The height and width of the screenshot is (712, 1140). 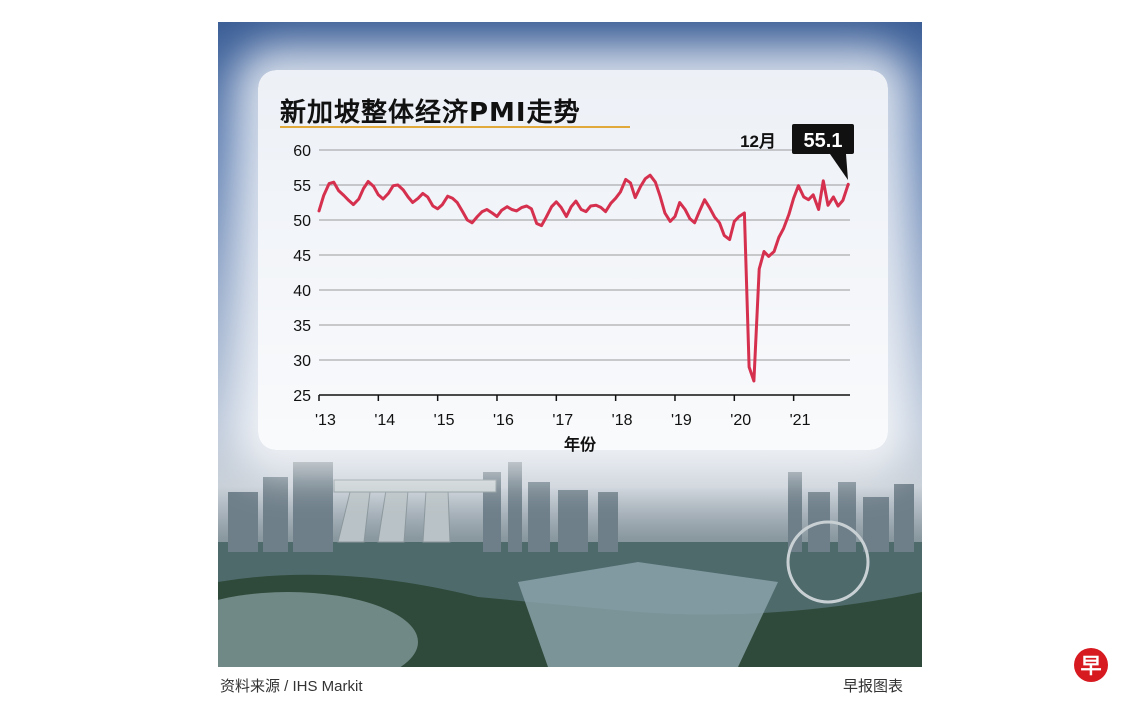 What do you see at coordinates (444, 420) in the screenshot?
I see `x-tick-label: '15` at bounding box center [444, 420].